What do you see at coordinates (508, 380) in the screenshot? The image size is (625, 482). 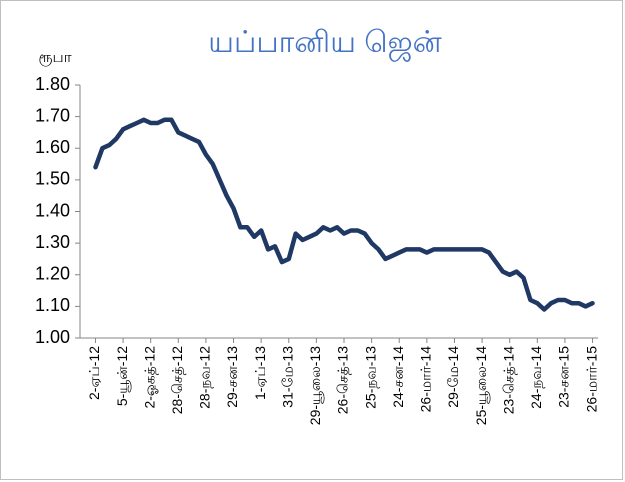 I see `x-tick-label: 23-செத்-14` at bounding box center [508, 380].